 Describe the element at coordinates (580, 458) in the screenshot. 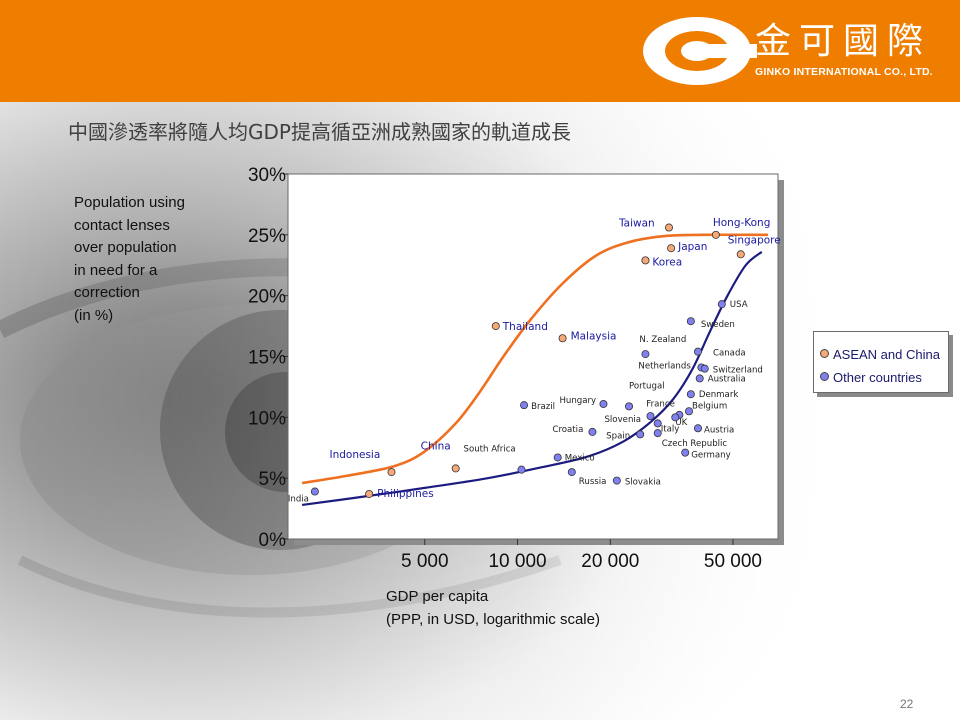

I see `point-label-mexico: Mexico` at that location.